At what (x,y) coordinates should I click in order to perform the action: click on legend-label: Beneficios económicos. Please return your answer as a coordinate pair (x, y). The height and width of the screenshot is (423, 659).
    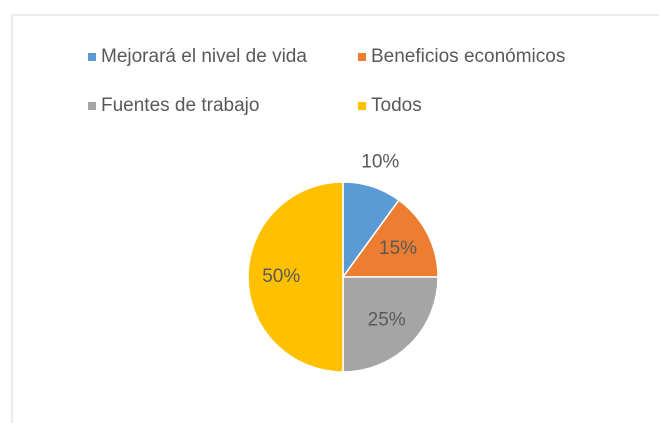
    Looking at the image, I should click on (468, 56).